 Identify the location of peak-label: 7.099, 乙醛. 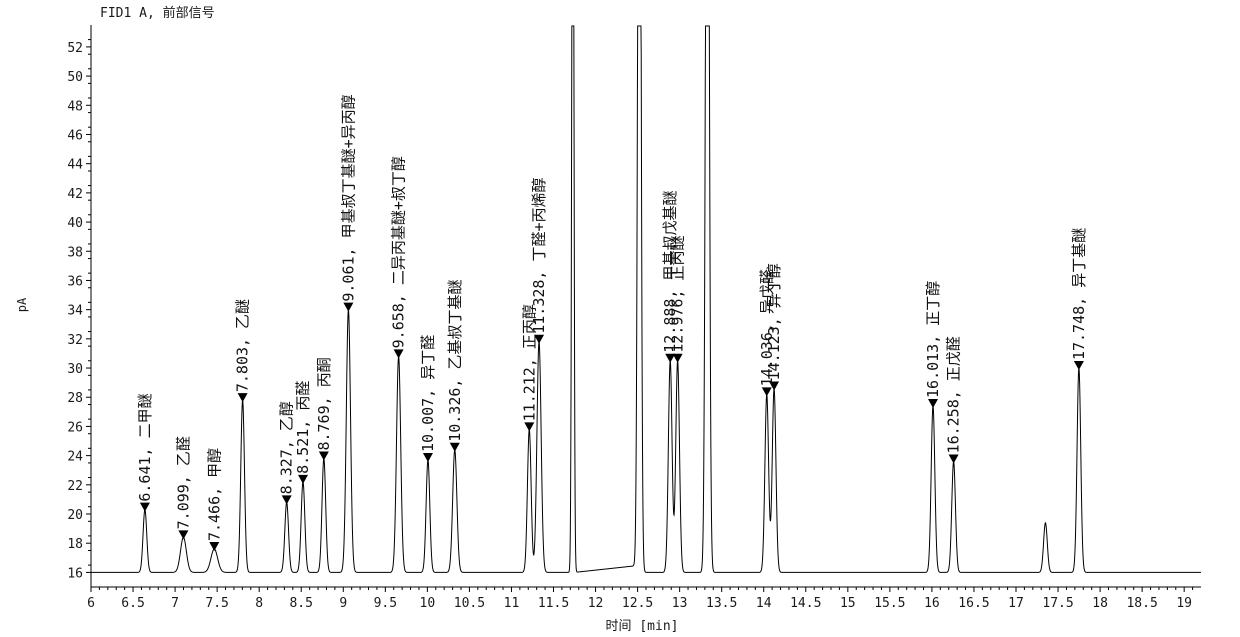
(183, 482).